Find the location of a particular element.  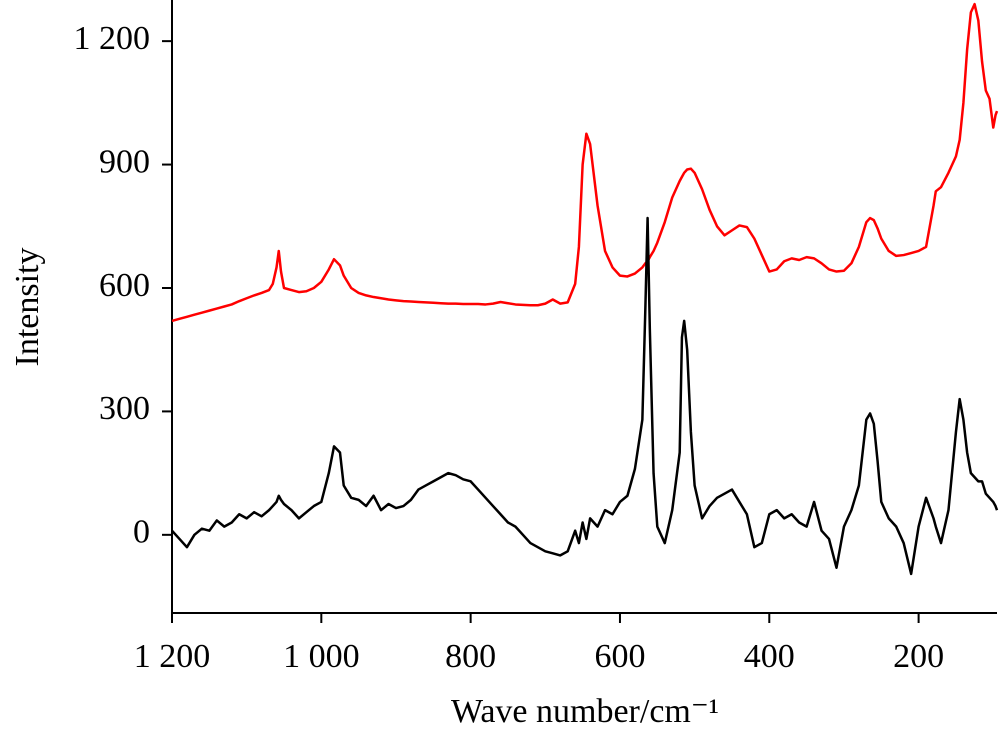

x-tick-label: 200 is located at coordinates (918, 656).